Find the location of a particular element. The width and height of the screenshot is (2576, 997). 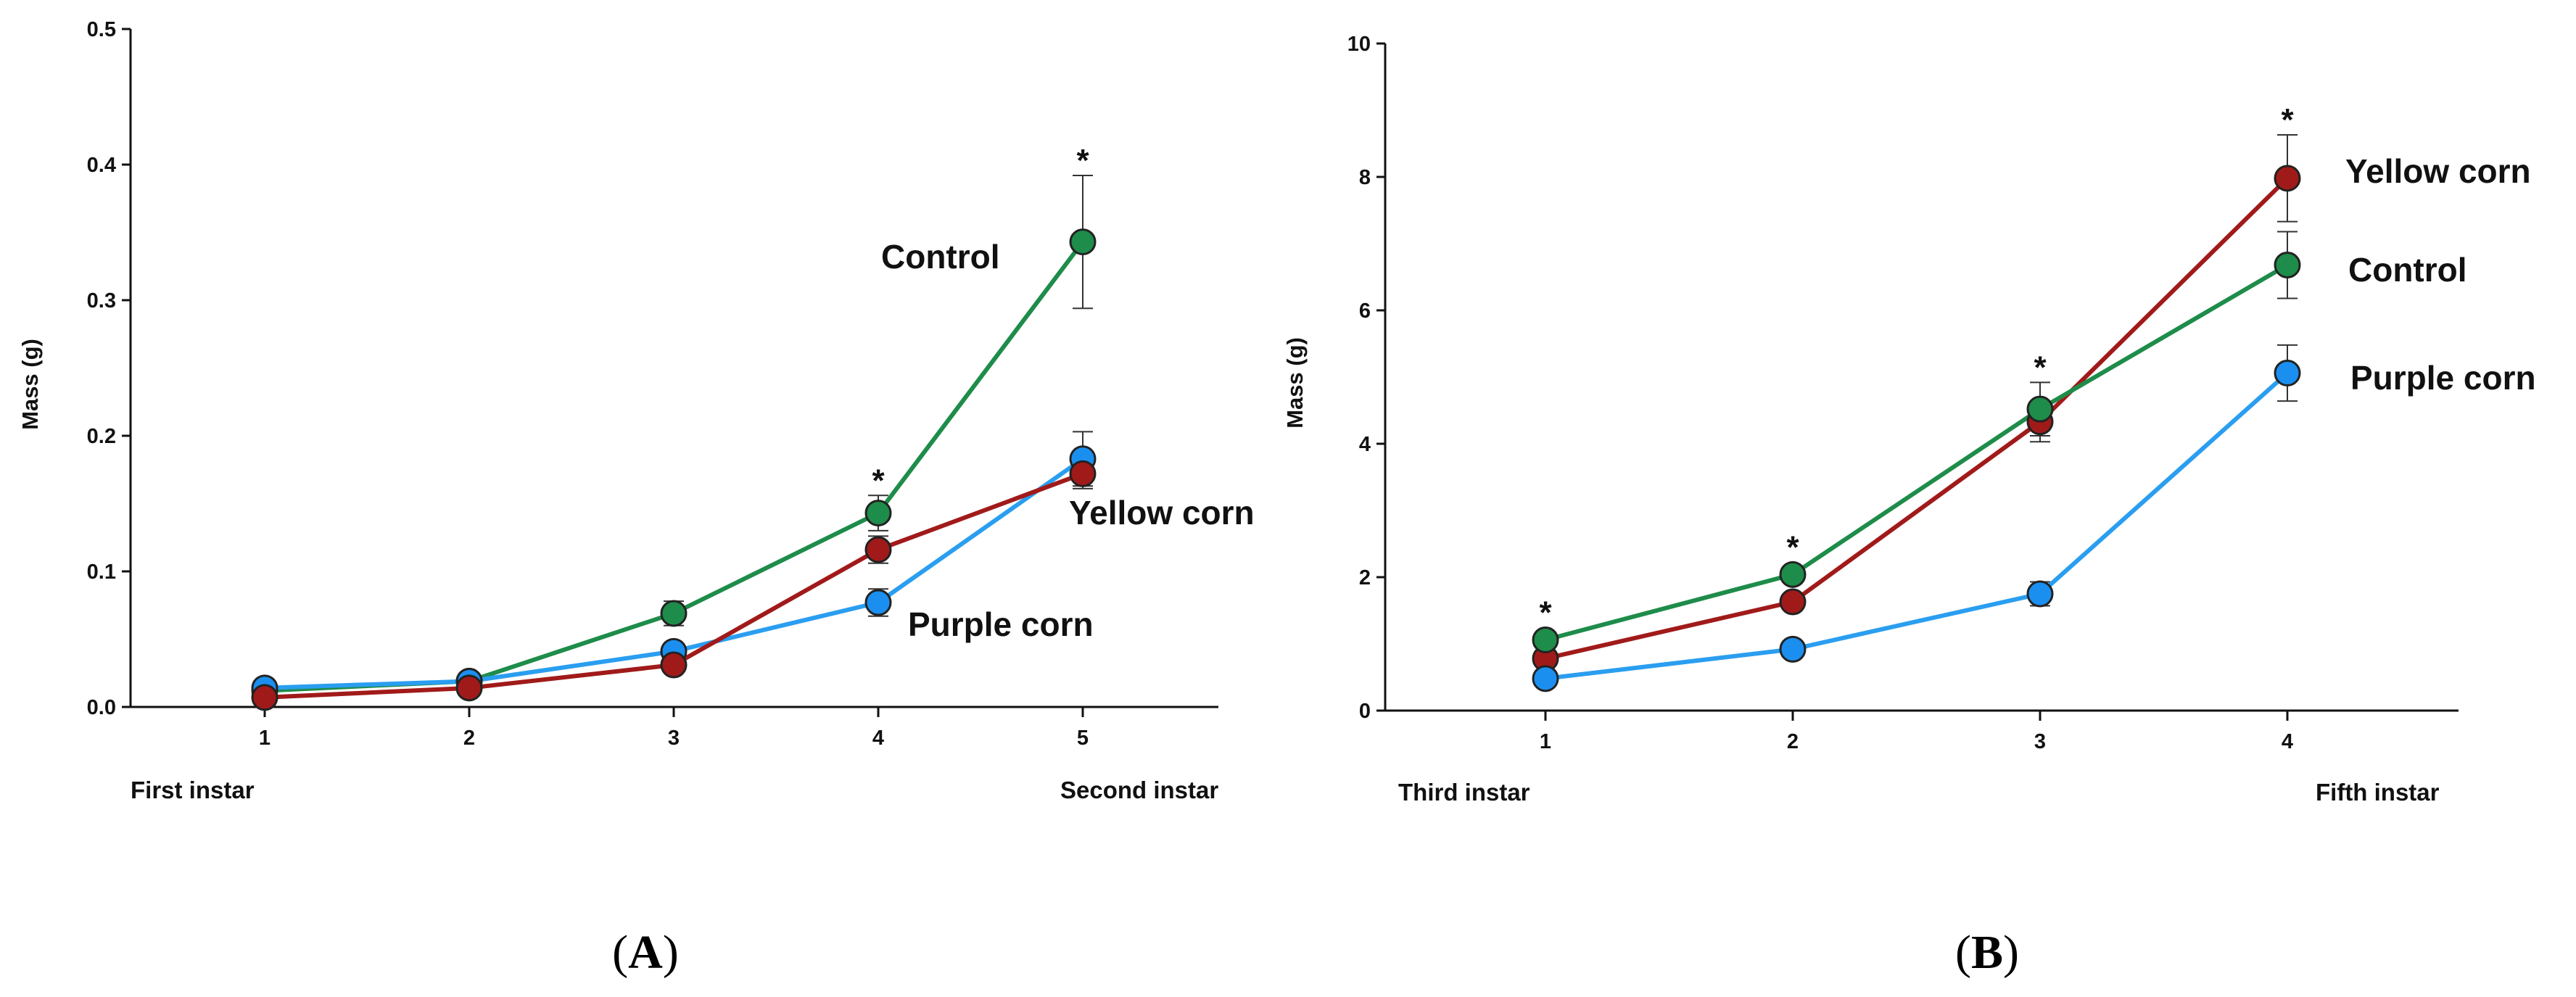

panel-b-label: (B) is located at coordinates (1987, 953).